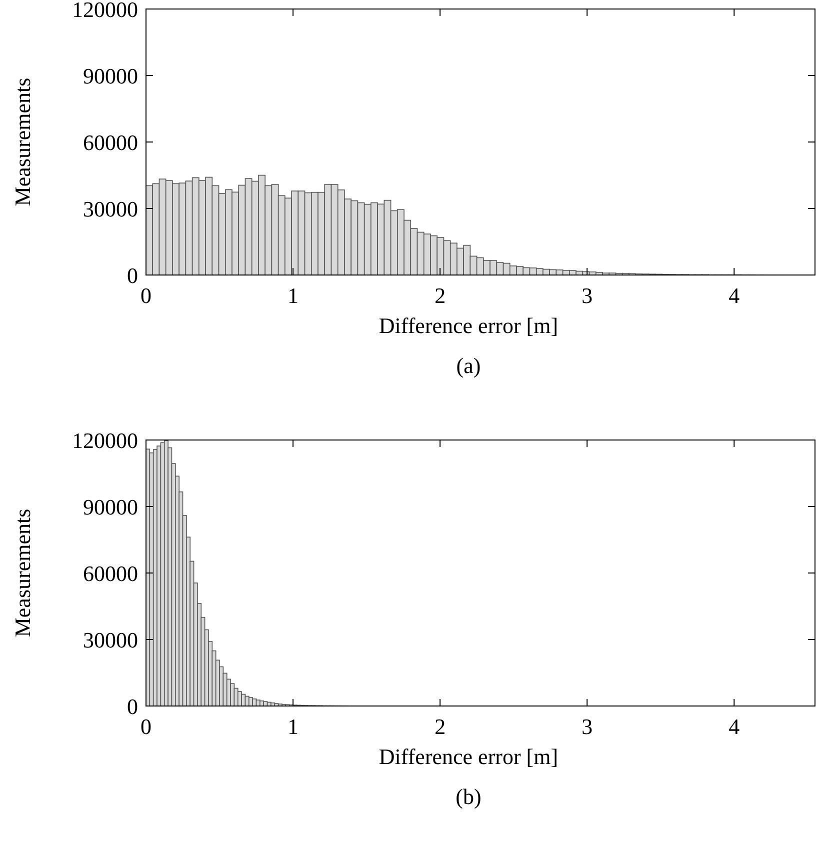 The image size is (816, 841). What do you see at coordinates (468, 365) in the screenshot?
I see `text: (a)` at bounding box center [468, 365].